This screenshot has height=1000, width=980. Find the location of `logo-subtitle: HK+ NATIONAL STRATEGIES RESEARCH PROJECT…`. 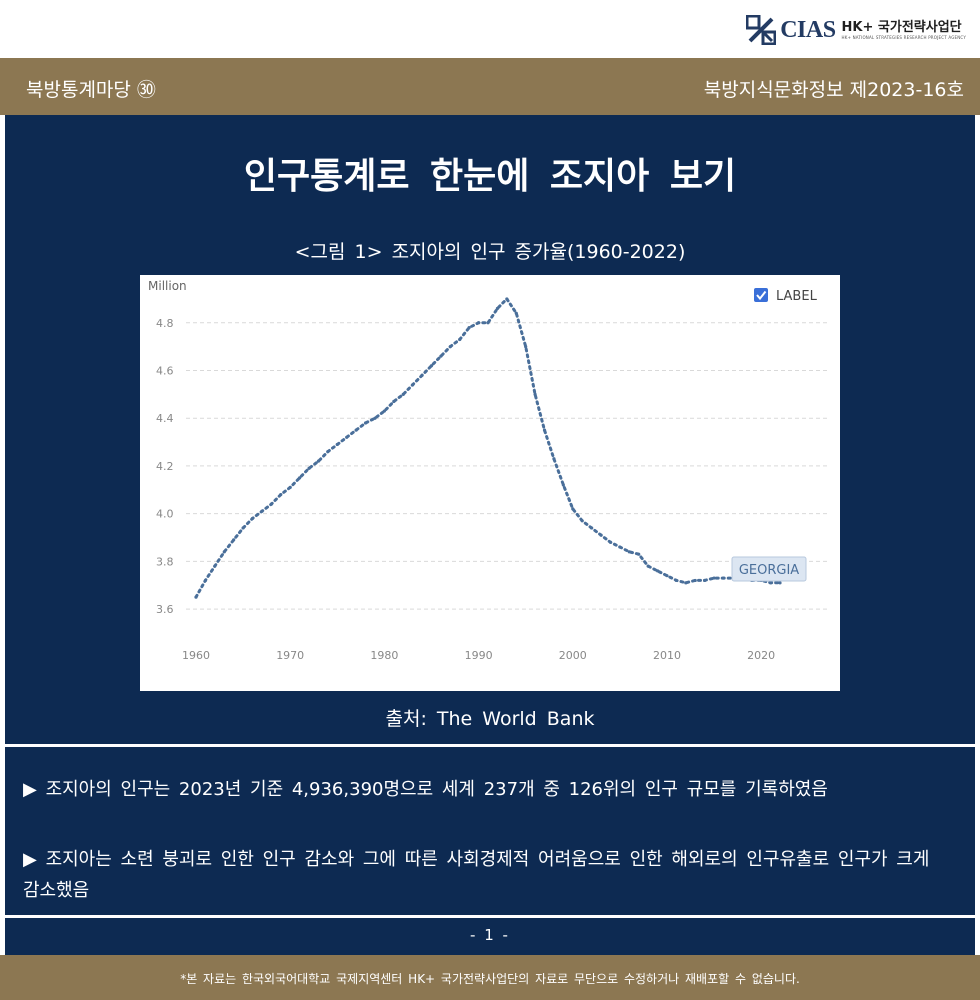

logo-subtitle: HK+ NATIONAL STRATEGIES RESEARCH PROJECT… is located at coordinates (903, 37).